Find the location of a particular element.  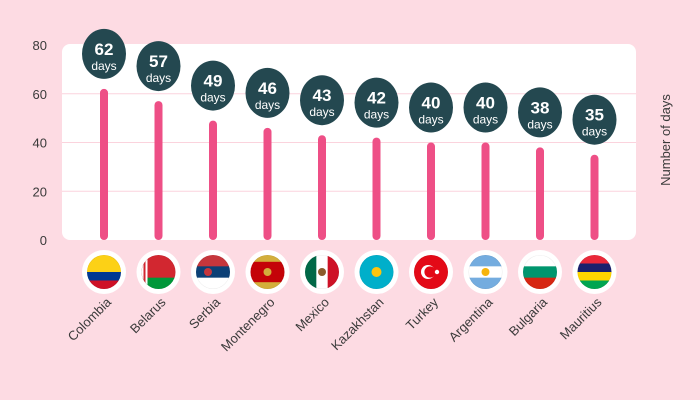

flag-mauritius-icon is located at coordinates (594, 272).